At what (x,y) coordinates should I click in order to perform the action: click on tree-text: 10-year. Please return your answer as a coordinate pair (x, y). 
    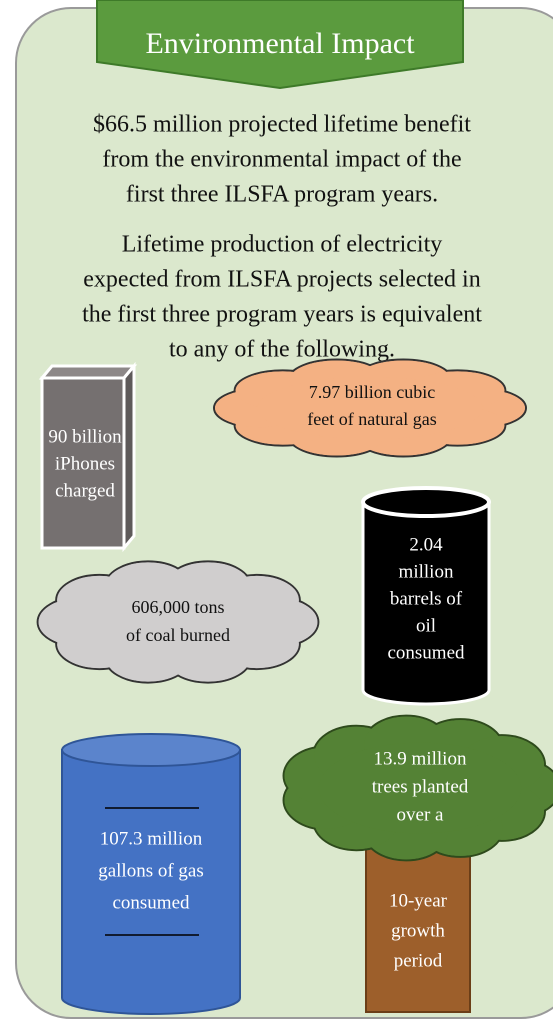
    Looking at the image, I should click on (418, 900).